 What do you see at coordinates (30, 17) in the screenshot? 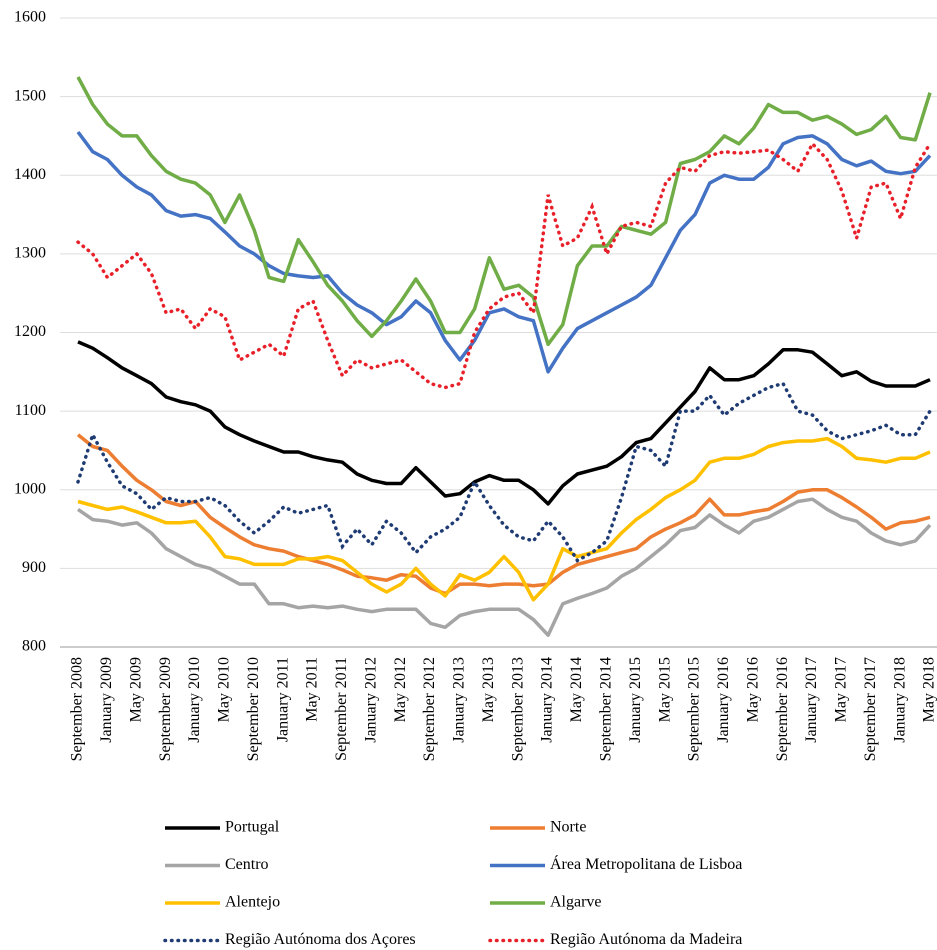
I see `y-tick-label: 1600` at bounding box center [30, 17].